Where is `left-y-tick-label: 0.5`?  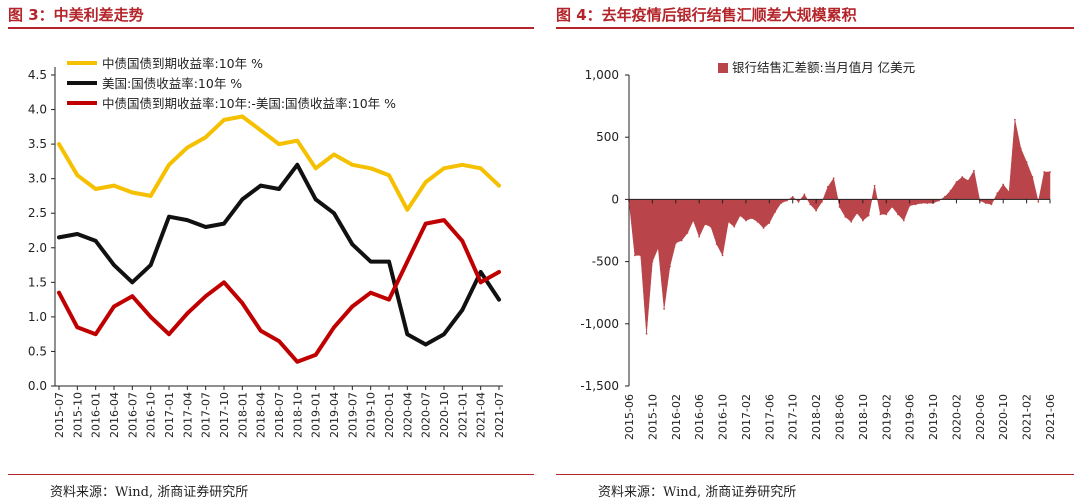
left-y-tick-label: 0.5 is located at coordinates (37, 351).